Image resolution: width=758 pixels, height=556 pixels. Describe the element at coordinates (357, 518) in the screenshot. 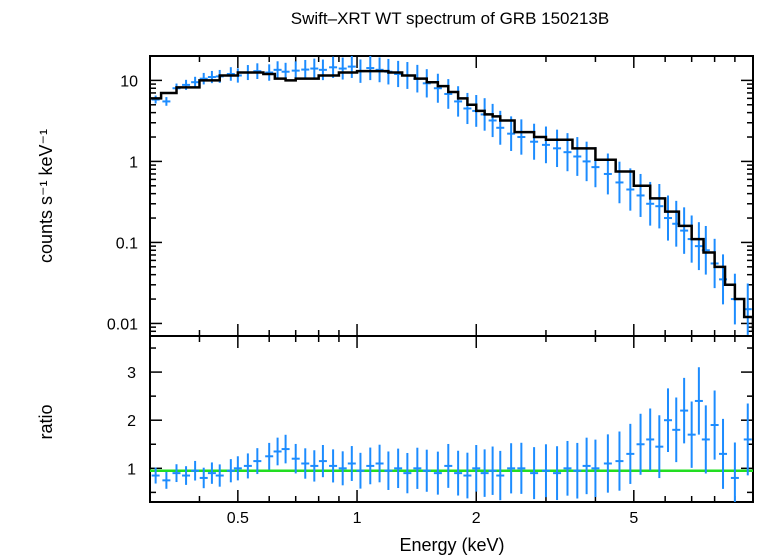

I see `x-tick-label: 1` at that location.